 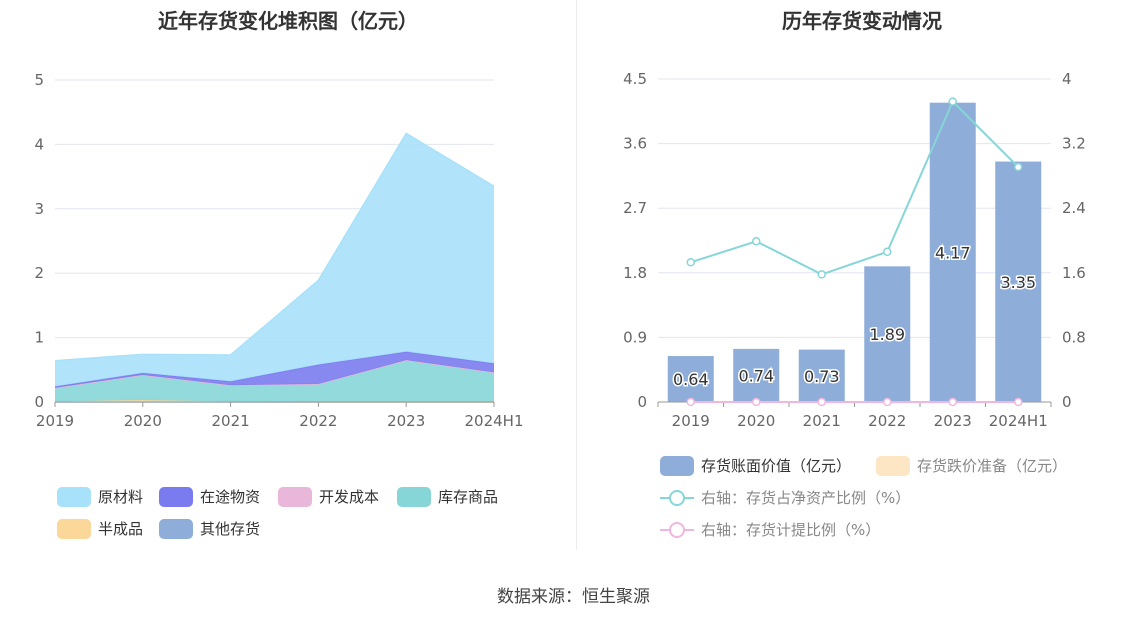 I want to click on y-tick-label: 5, so click(x=39, y=80).